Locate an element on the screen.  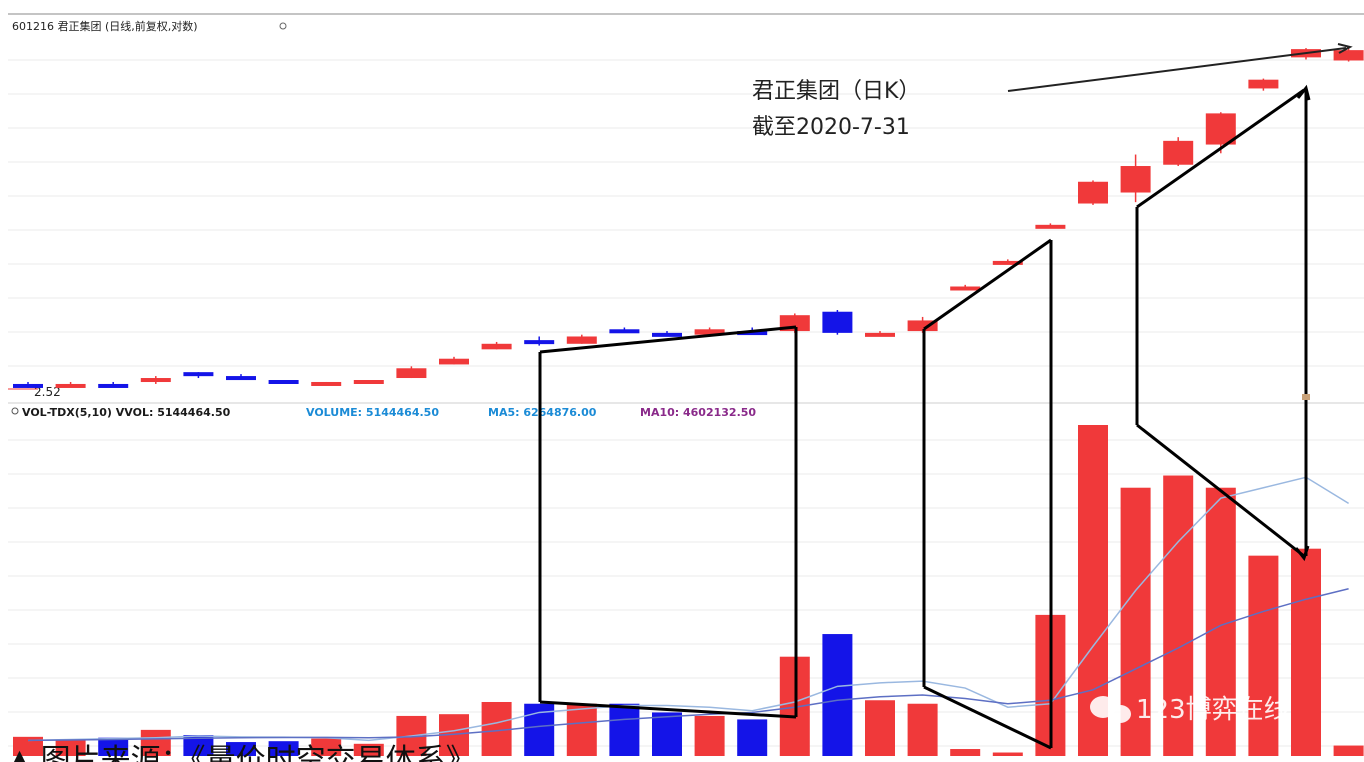
watermark: 123博弈在线 is located at coordinates (1190, 710).